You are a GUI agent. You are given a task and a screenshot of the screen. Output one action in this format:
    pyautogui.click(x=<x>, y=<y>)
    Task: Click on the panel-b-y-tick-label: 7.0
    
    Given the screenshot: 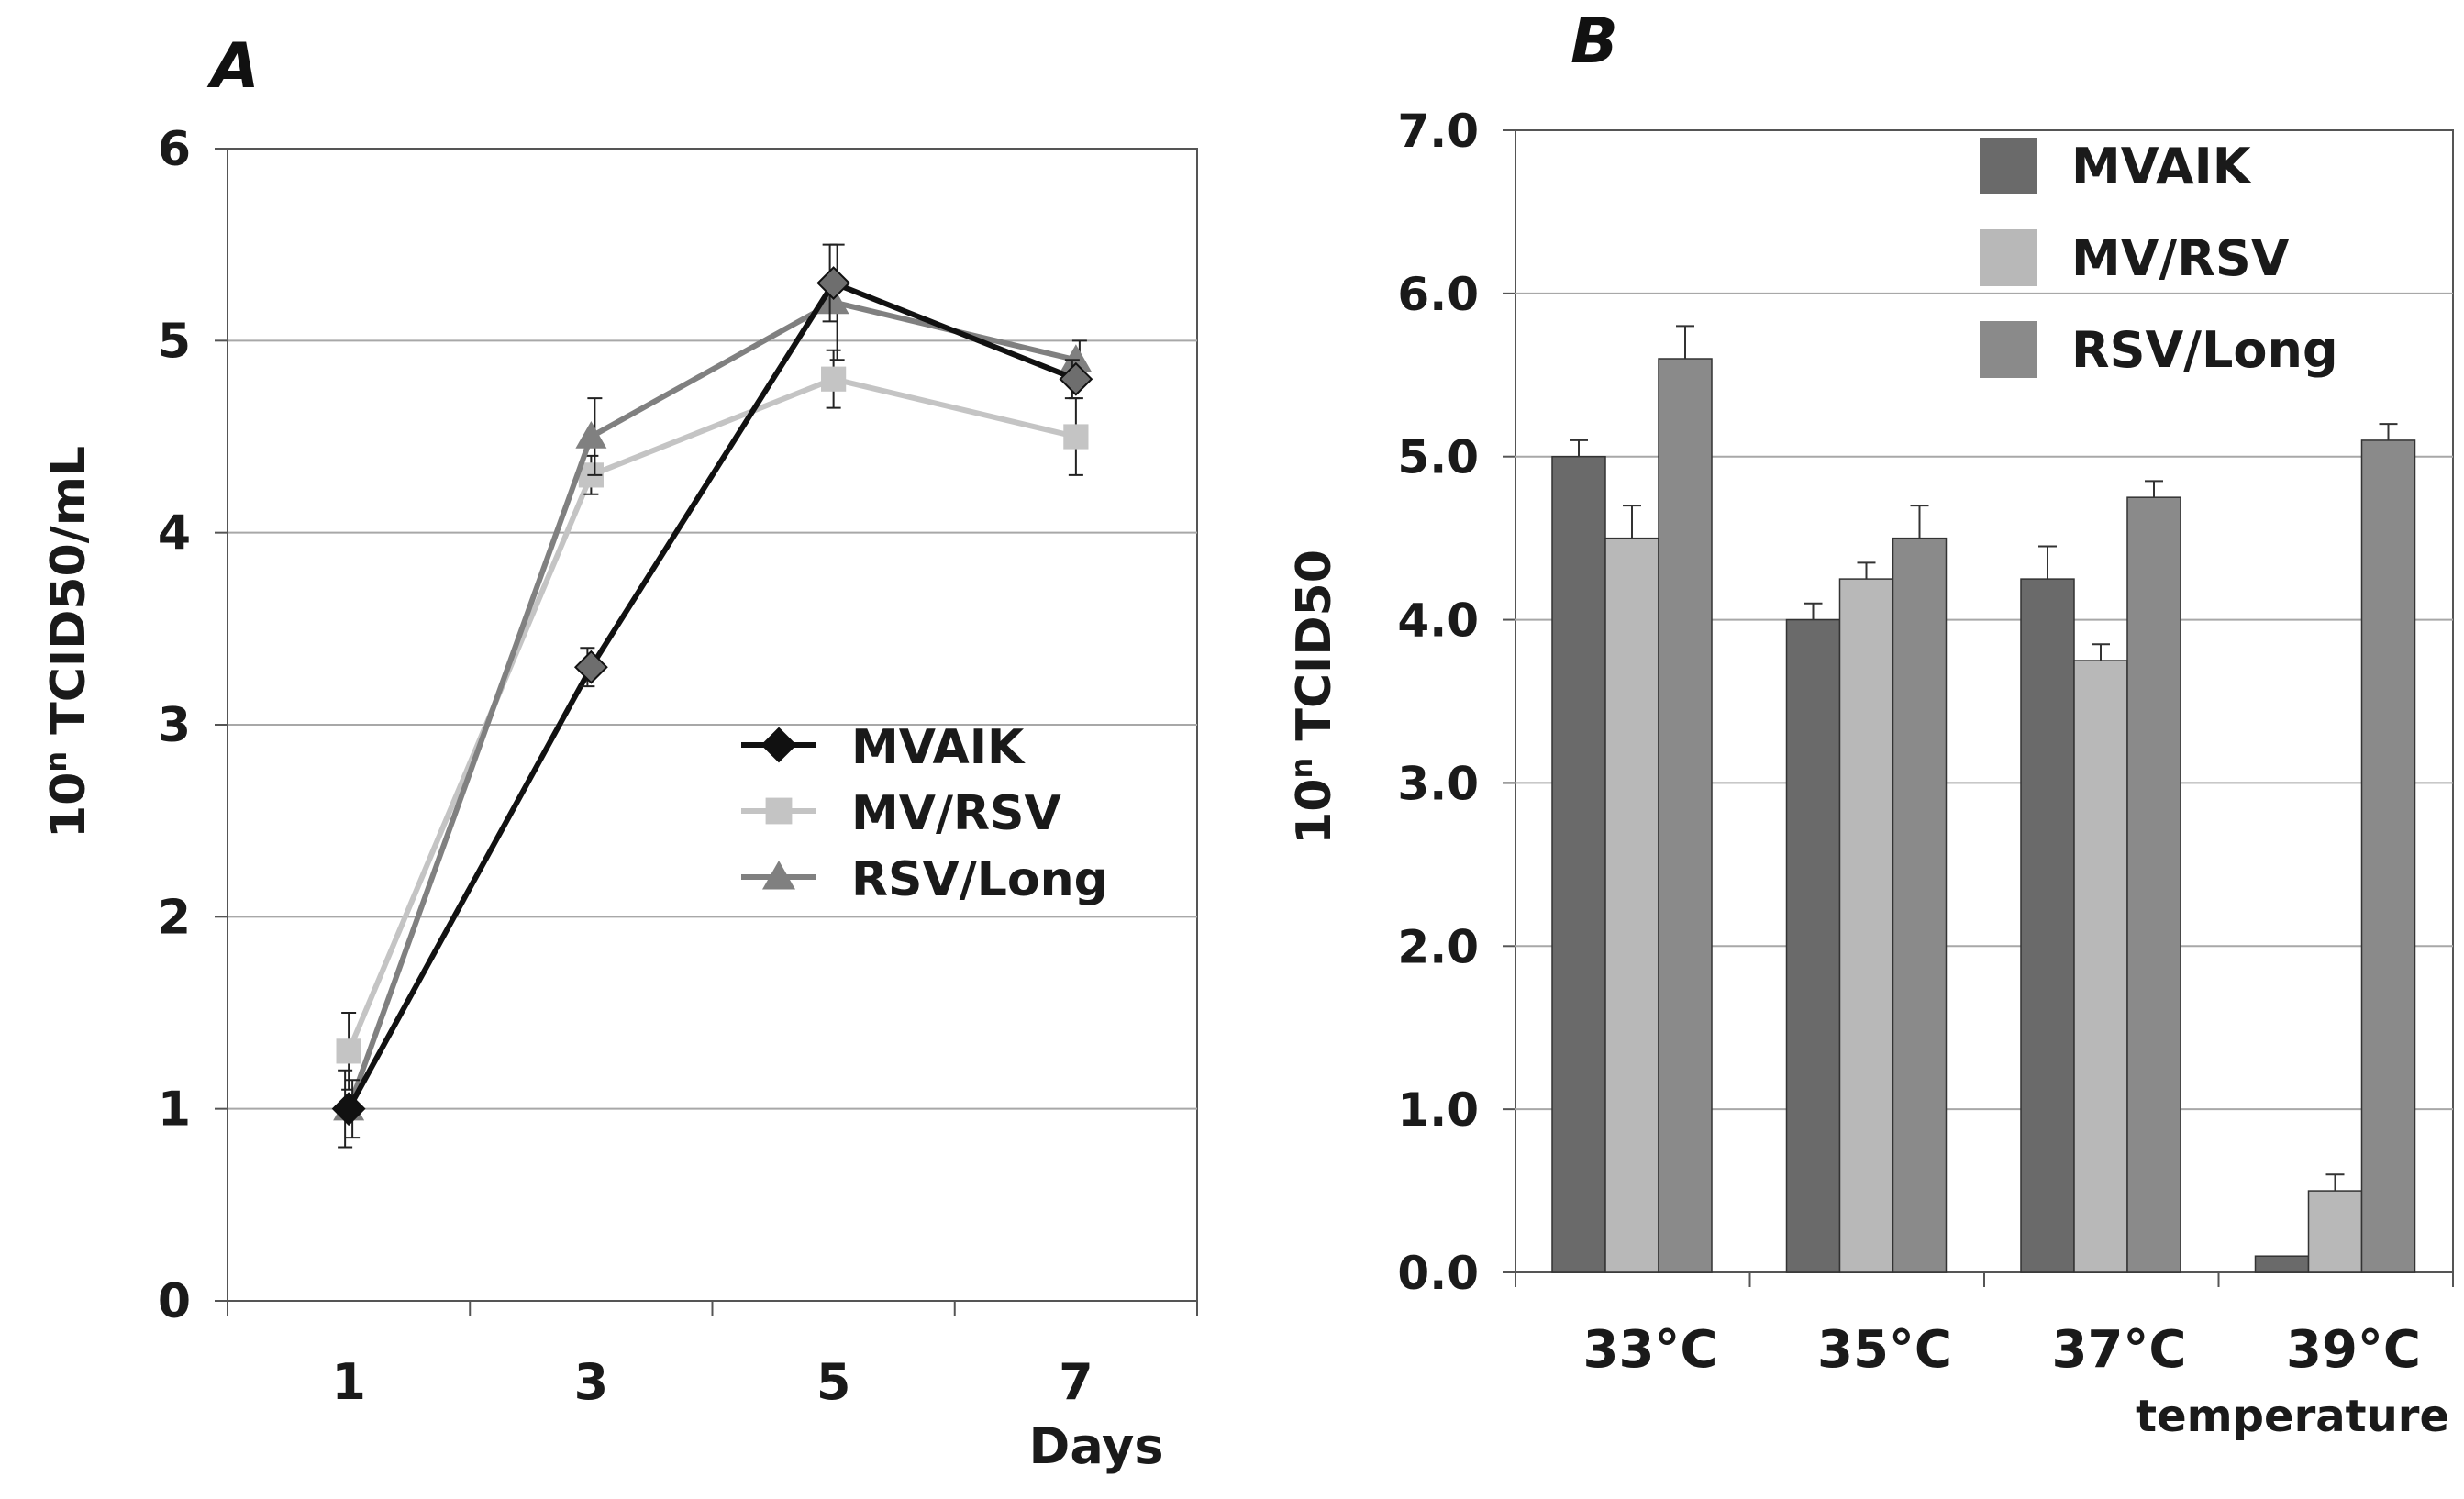 What is the action you would take?
    pyautogui.click(x=1438, y=131)
    